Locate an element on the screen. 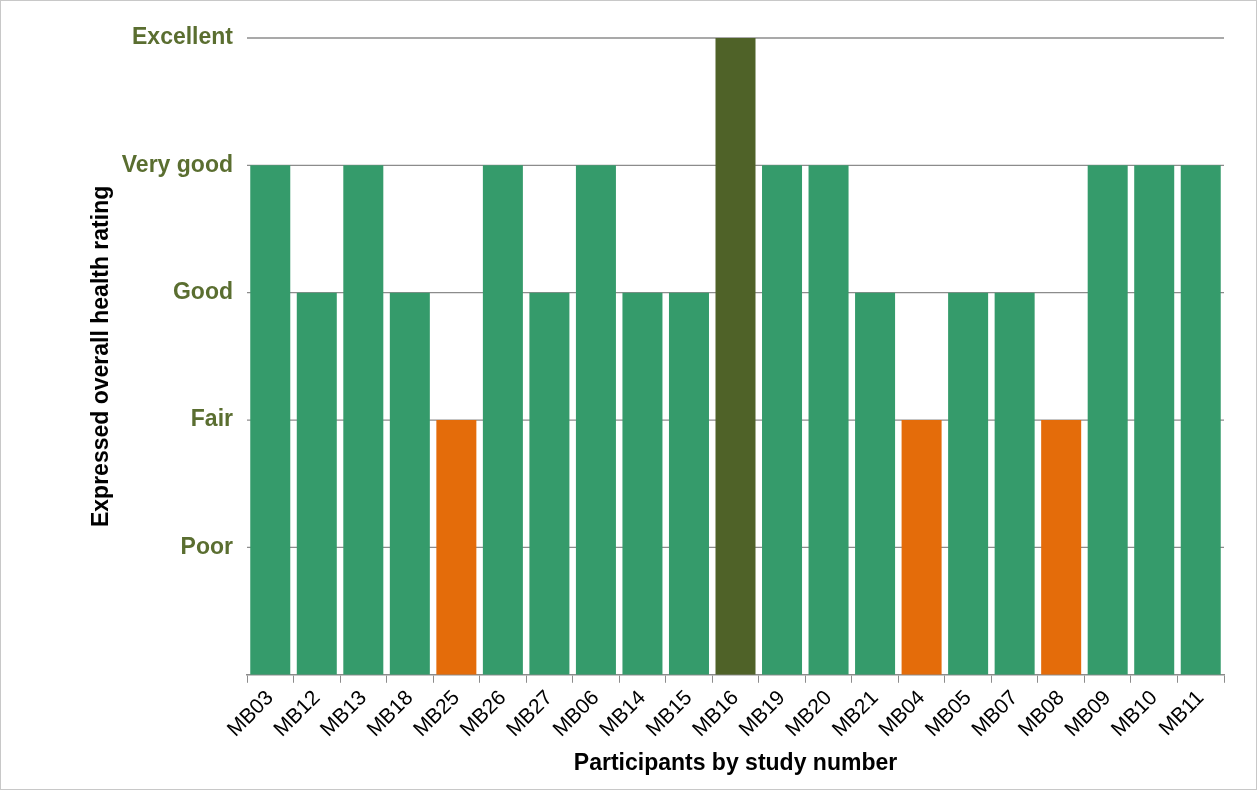 The height and width of the screenshot is (790, 1257). ref-line-label: Poor is located at coordinates (207, 545).